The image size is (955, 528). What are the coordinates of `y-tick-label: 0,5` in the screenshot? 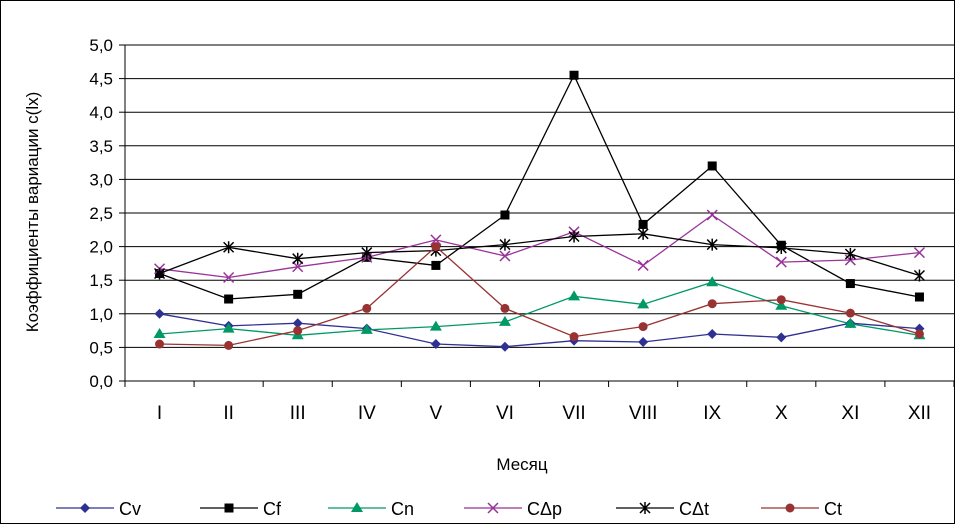 It's located at (101, 347).